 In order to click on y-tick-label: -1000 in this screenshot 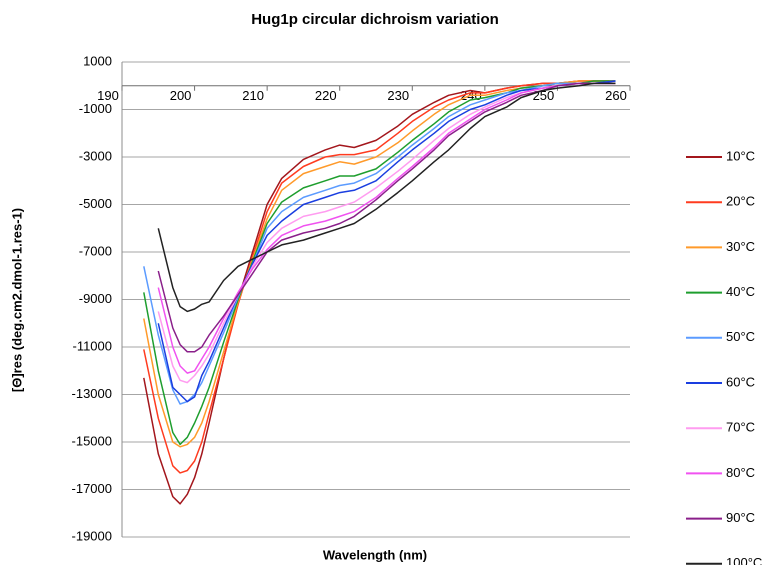, I will do `click(95, 108)`.